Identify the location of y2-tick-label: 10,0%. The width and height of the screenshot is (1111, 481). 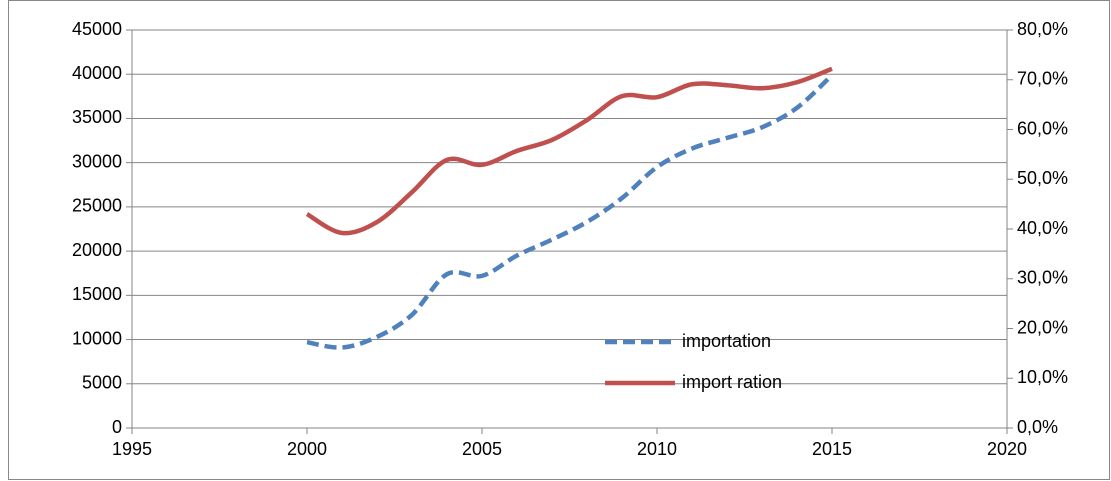
(1042, 377).